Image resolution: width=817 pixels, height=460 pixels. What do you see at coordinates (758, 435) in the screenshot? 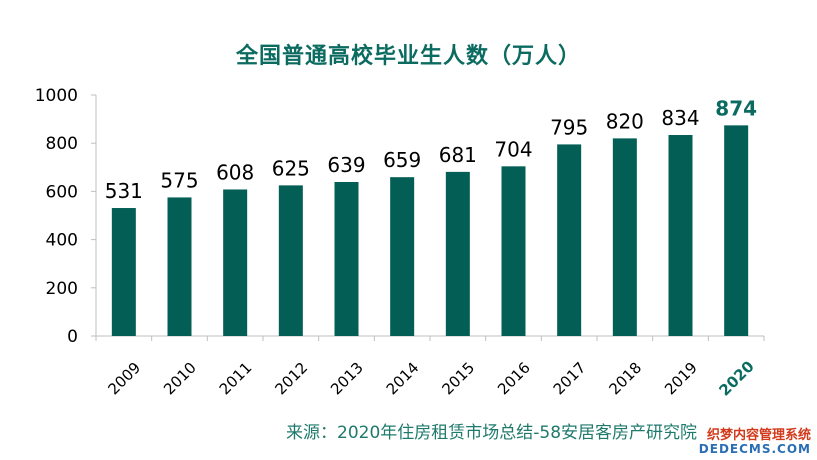
I see `watermark-text: 织梦内容管理系统` at bounding box center [758, 435].